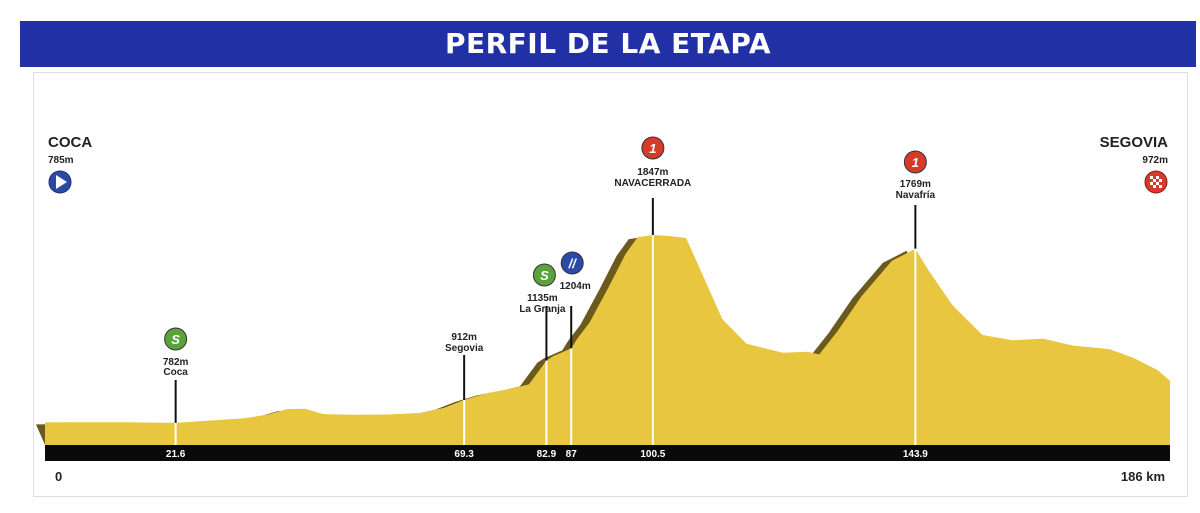 The height and width of the screenshot is (513, 1200). What do you see at coordinates (1134, 142) in the screenshot?
I see `finish-name: SEGOVIA` at bounding box center [1134, 142].